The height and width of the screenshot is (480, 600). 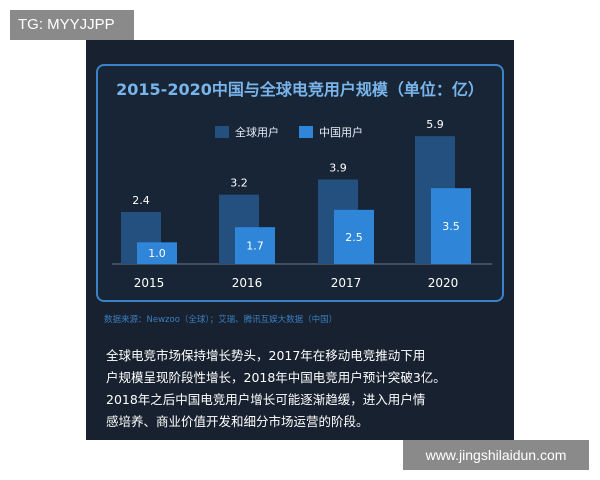 I want to click on bar-china-2016, so click(x=255, y=245).